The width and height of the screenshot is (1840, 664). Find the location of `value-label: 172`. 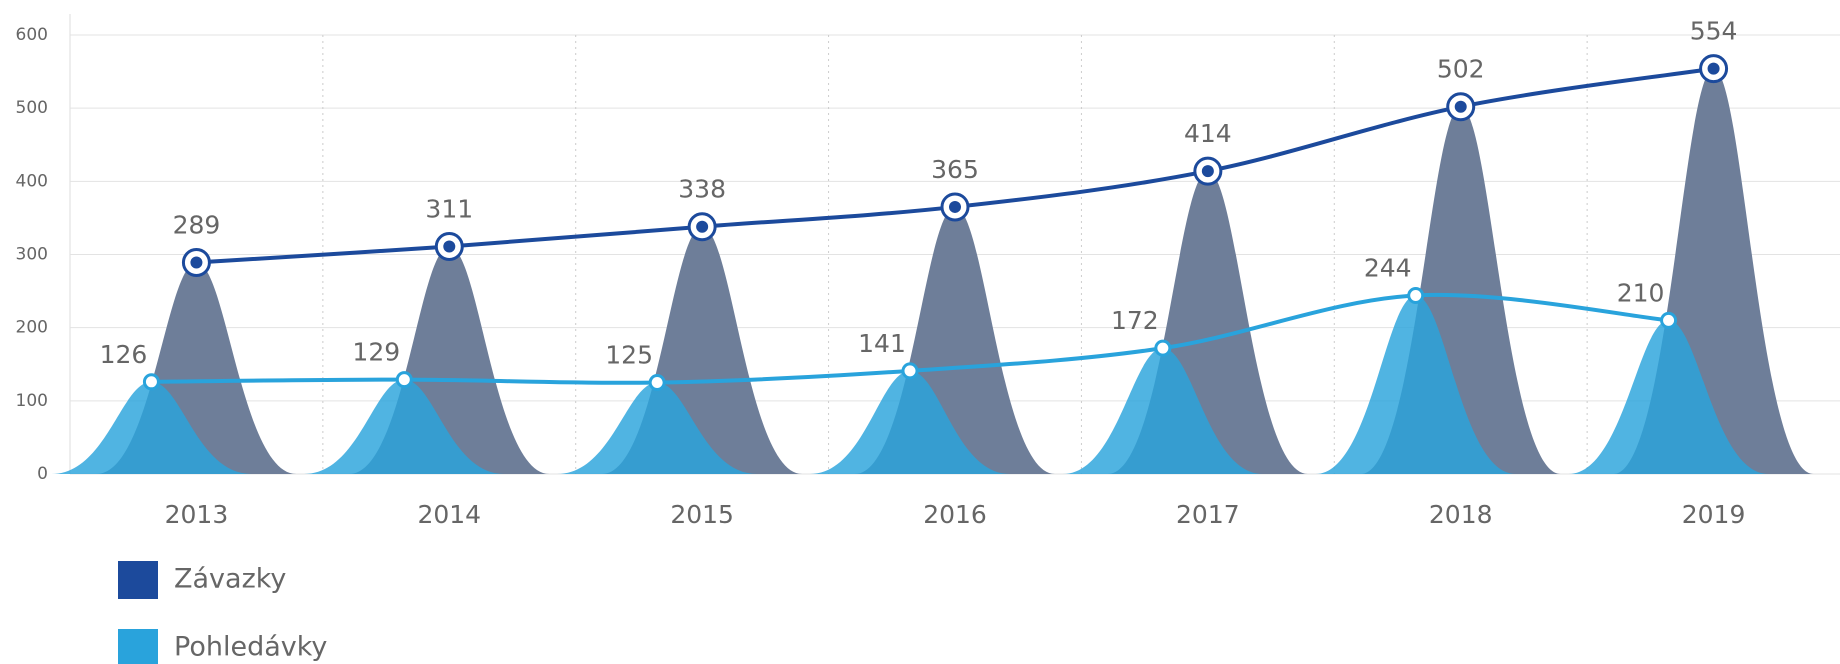

value-label: 172 is located at coordinates (1135, 320).